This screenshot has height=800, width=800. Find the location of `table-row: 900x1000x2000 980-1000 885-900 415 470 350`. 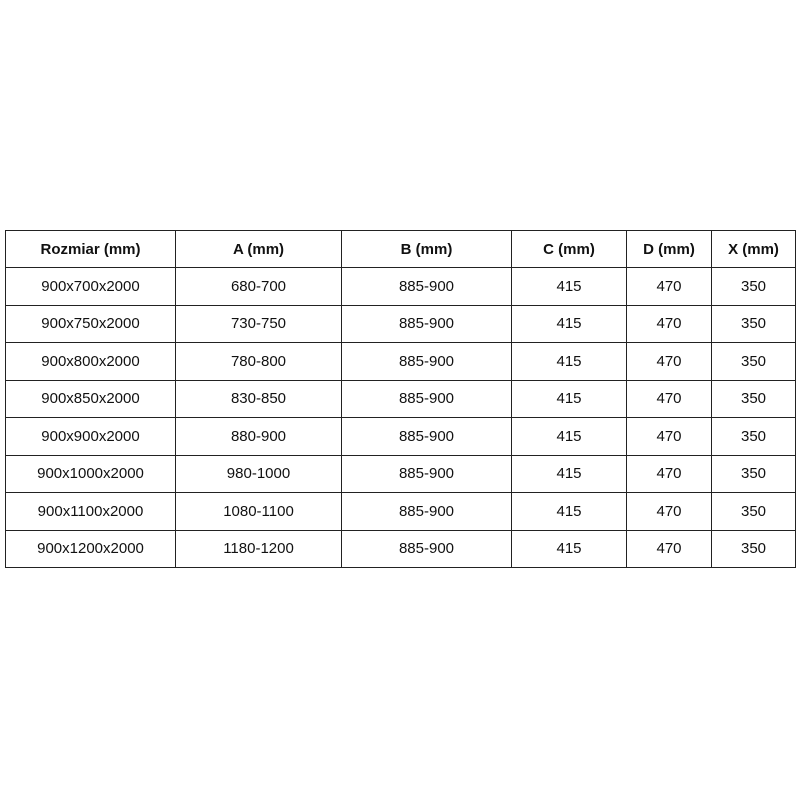

table-row: 900x1000x2000 980-1000 885-900 415 470 350 is located at coordinates (400, 473).